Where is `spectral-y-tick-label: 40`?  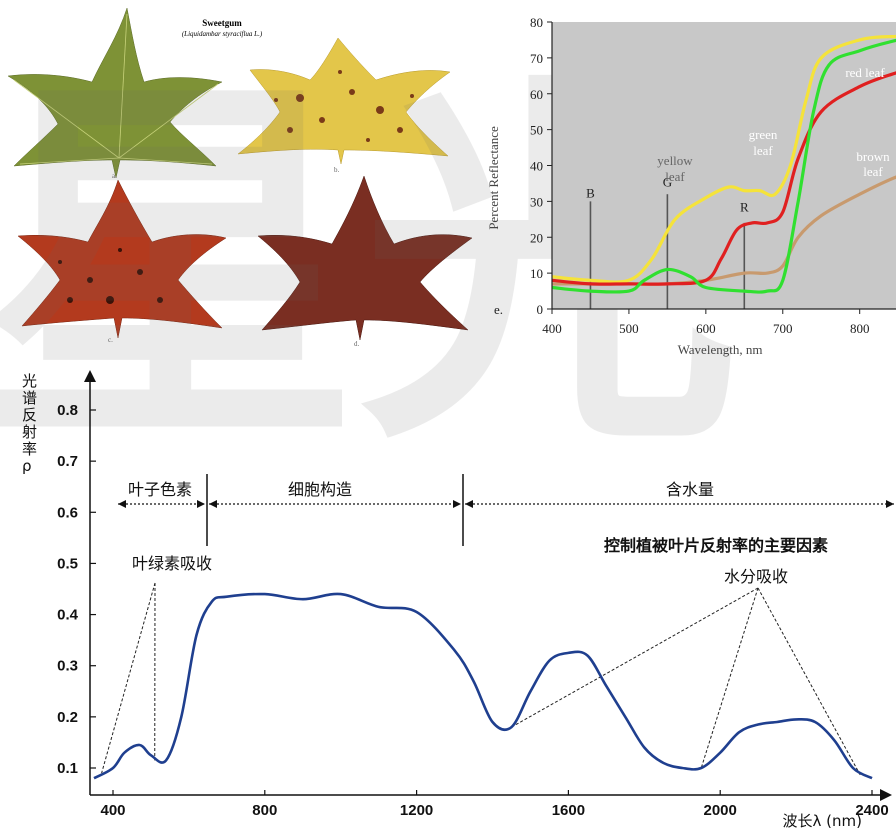
spectral-y-tick-label: 40 is located at coordinates (536, 166).